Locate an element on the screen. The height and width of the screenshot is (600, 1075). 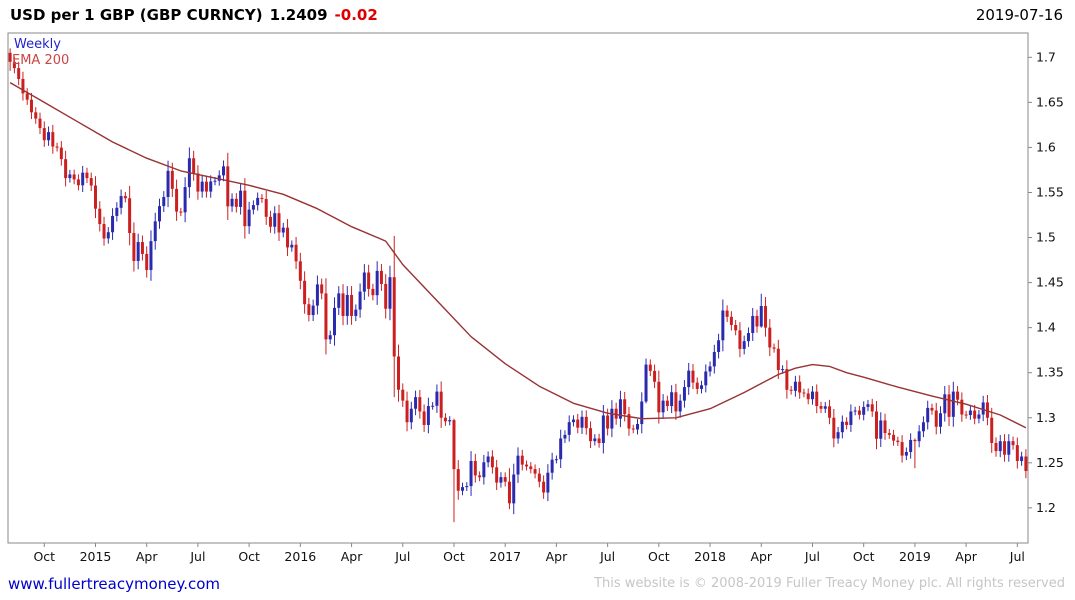
last-price: 1.2409 is located at coordinates (298, 15).